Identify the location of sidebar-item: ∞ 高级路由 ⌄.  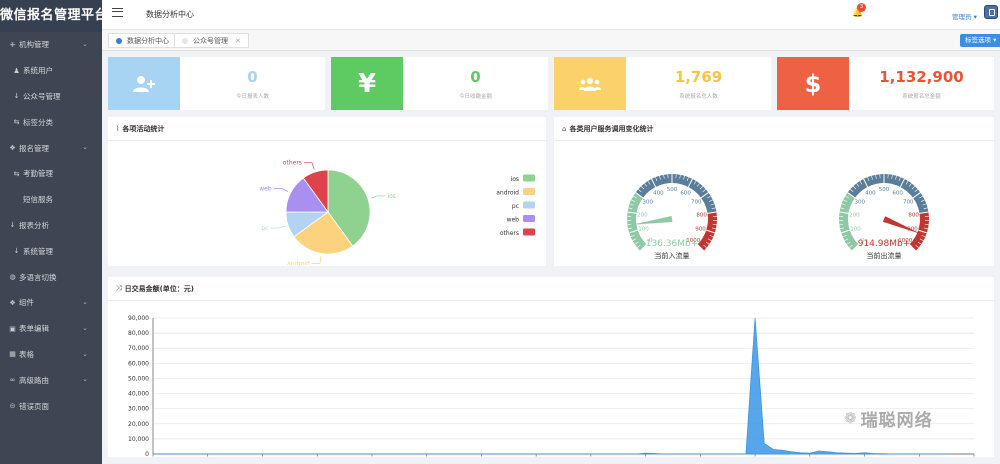
(51, 380).